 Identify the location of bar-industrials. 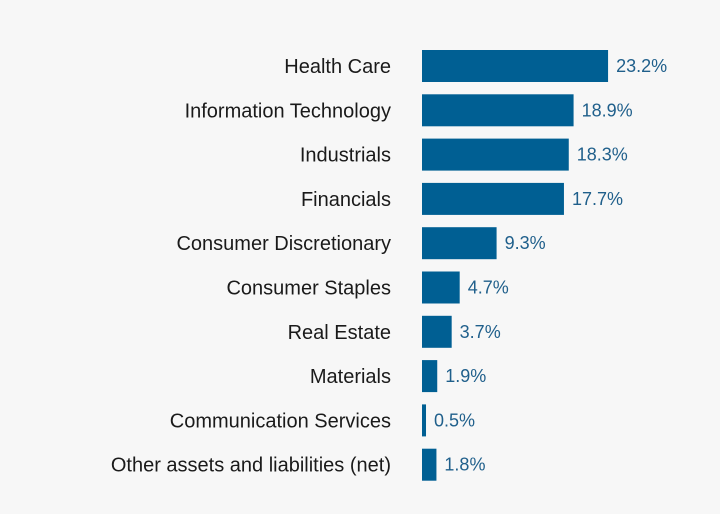
(495, 154).